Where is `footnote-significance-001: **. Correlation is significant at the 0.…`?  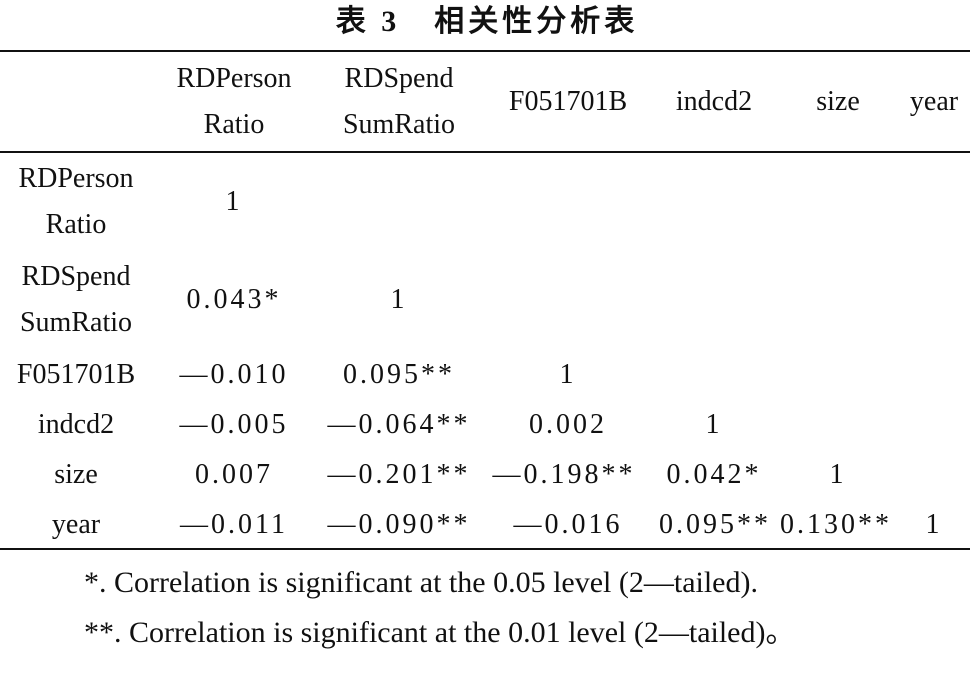 footnote-significance-001: **. Correlation is significant at the 0.… is located at coordinates (440, 632).